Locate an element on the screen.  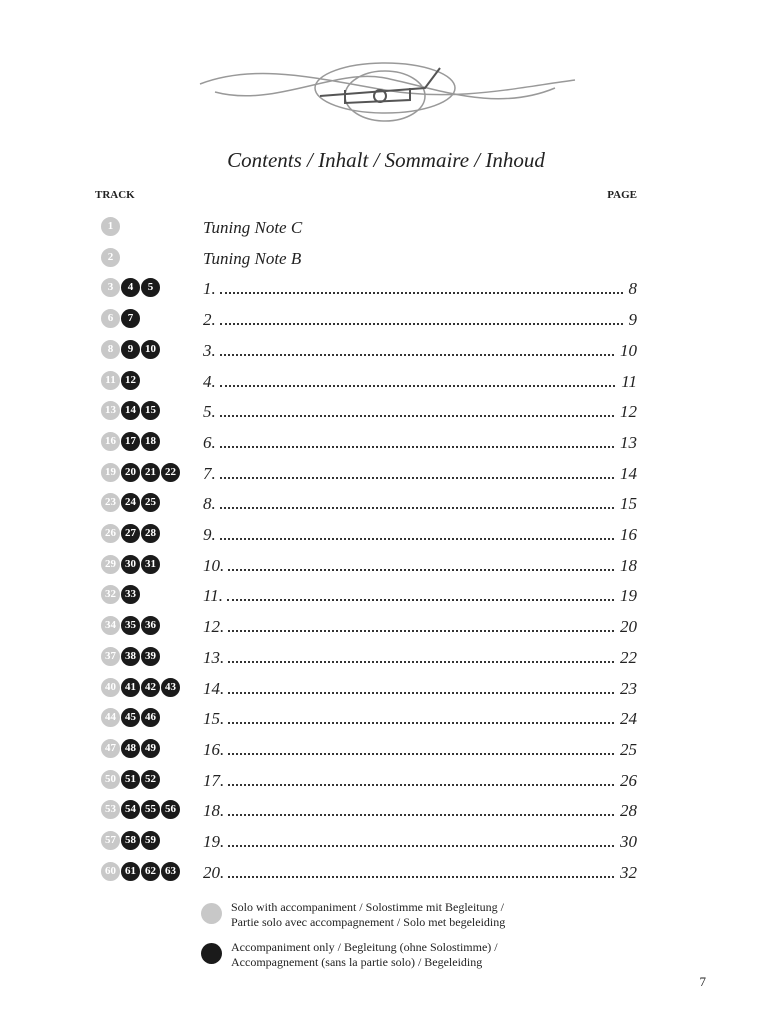
track-accompaniment: 36 is located at coordinates (150, 626).